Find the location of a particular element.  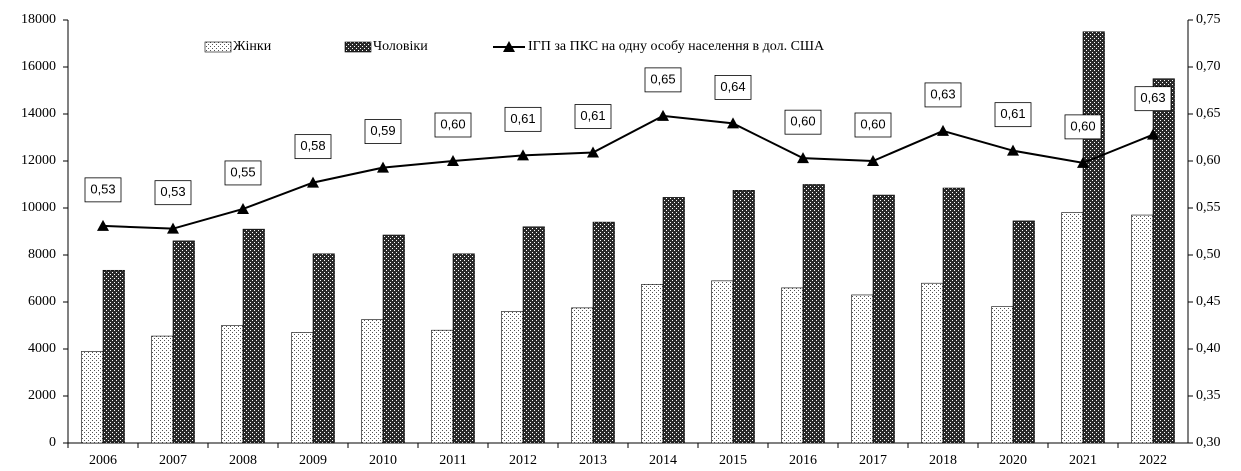

y-tick-label: 10000 is located at coordinates (38, 207).